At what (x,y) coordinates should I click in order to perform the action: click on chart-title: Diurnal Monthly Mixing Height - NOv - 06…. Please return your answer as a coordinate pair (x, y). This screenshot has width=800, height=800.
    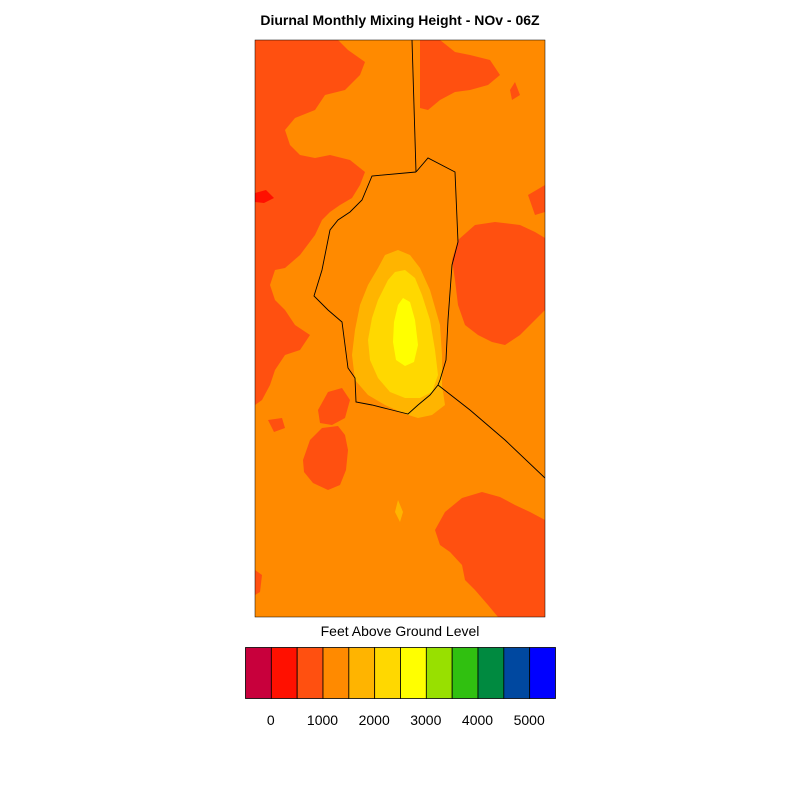
    Looking at the image, I should click on (400, 20).